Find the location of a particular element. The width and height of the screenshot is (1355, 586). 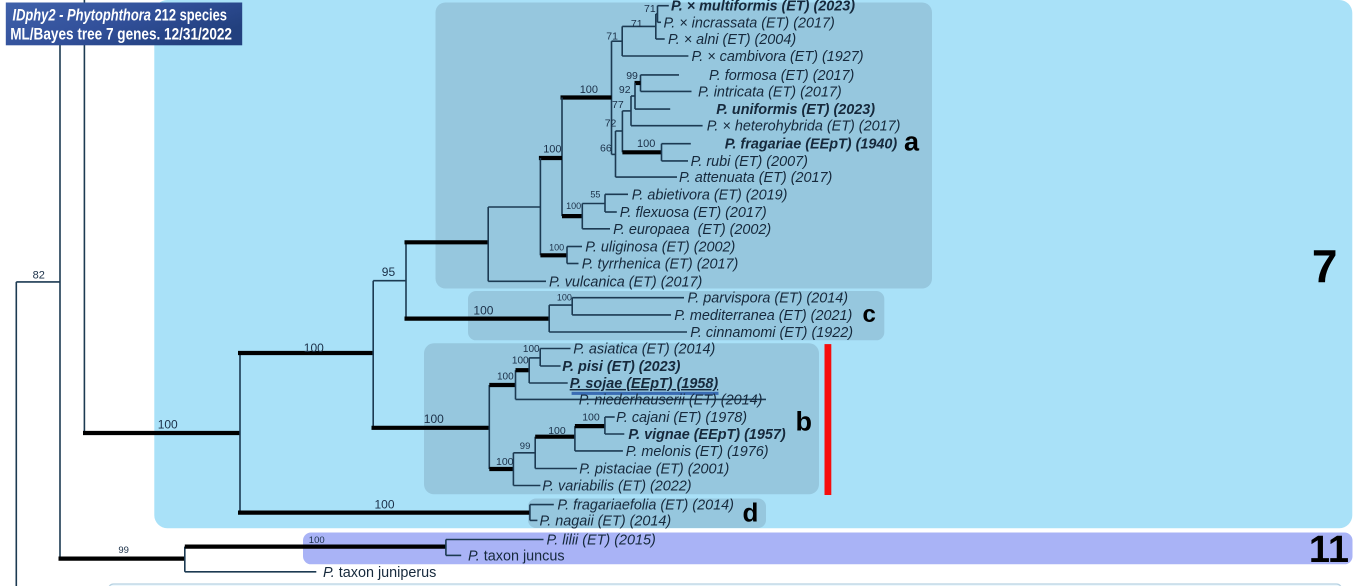

svg-text: P. asiatica (ET) (2014) is located at coordinates (644, 350).